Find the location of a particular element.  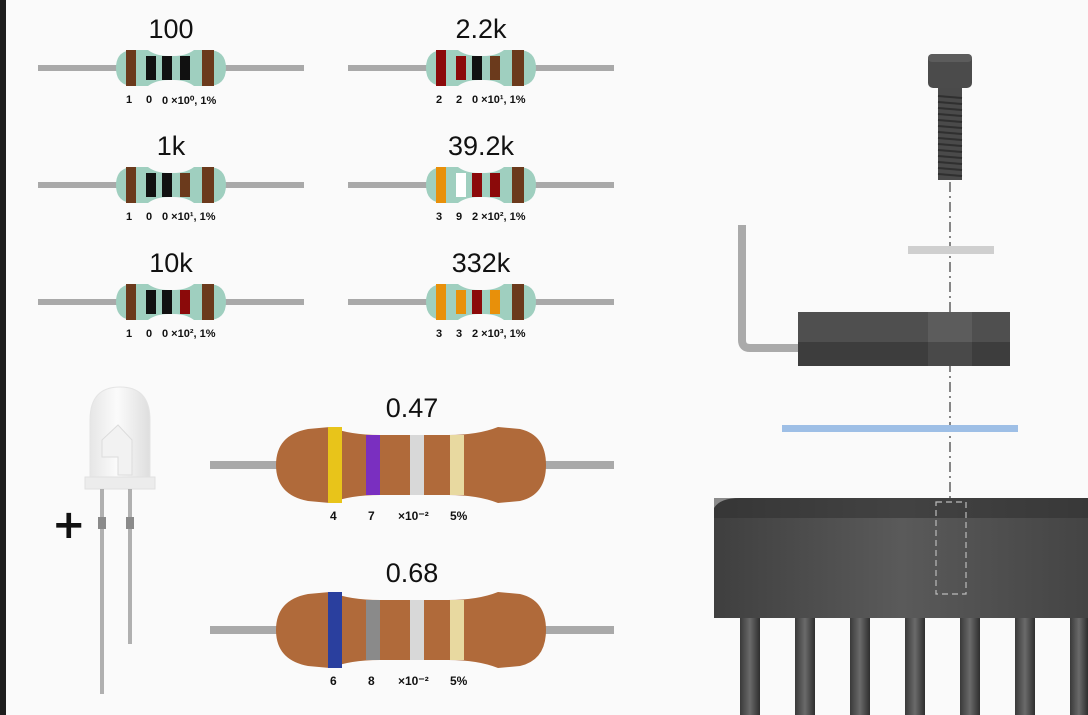

resistor-value-label: 2.2k is located at coordinates (481, 29).